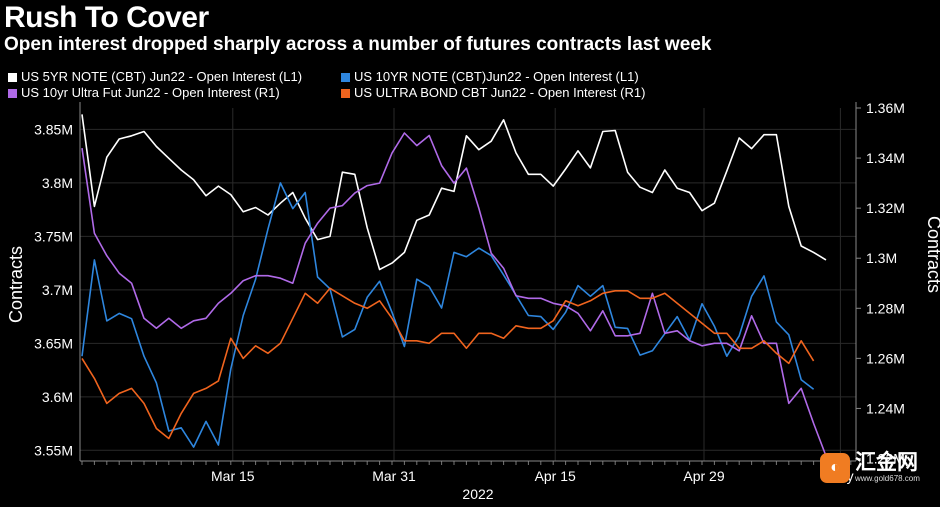 This screenshot has width=940, height=507. I want to click on y-left-tick-5: 3.8M, so click(57, 183).